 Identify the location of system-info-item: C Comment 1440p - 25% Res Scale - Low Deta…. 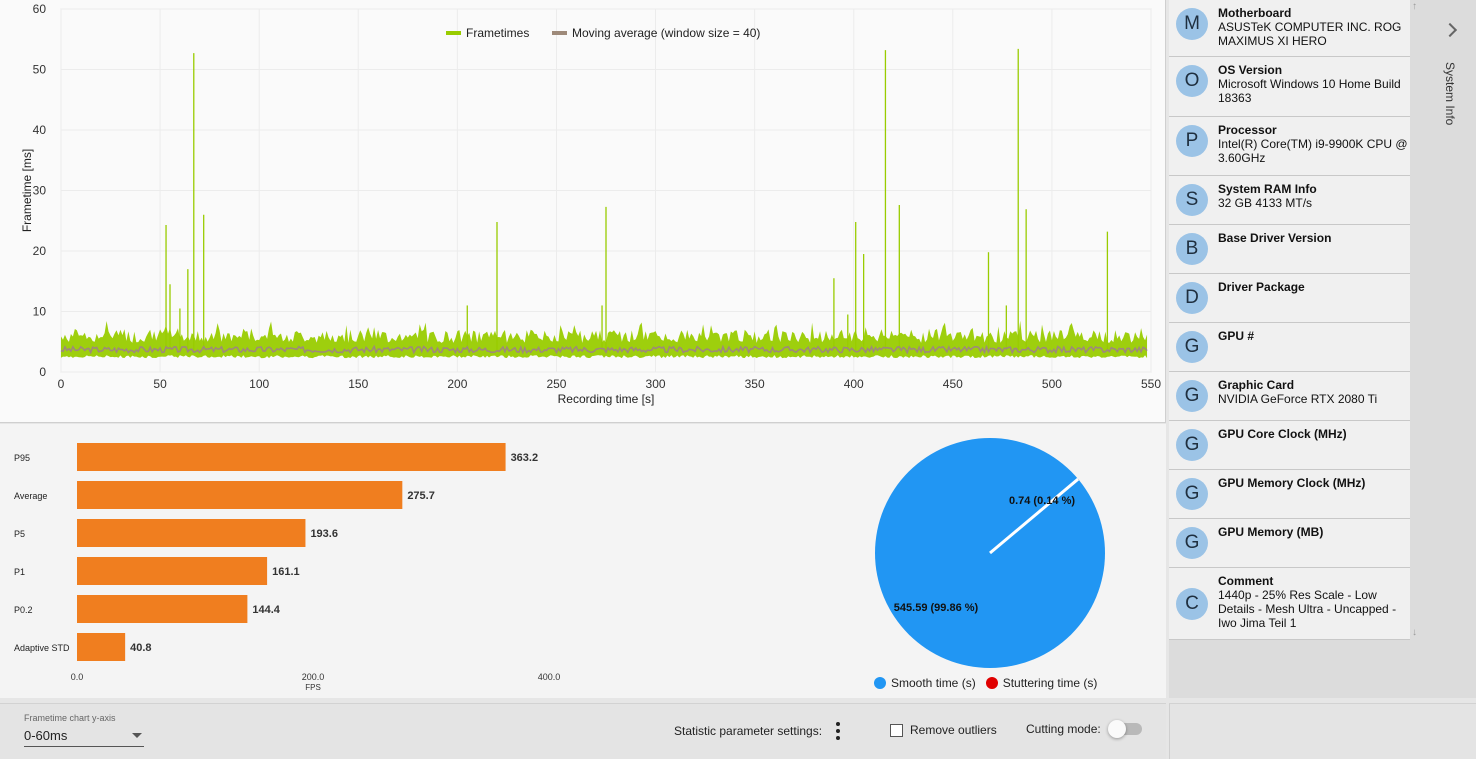
(1289, 604).